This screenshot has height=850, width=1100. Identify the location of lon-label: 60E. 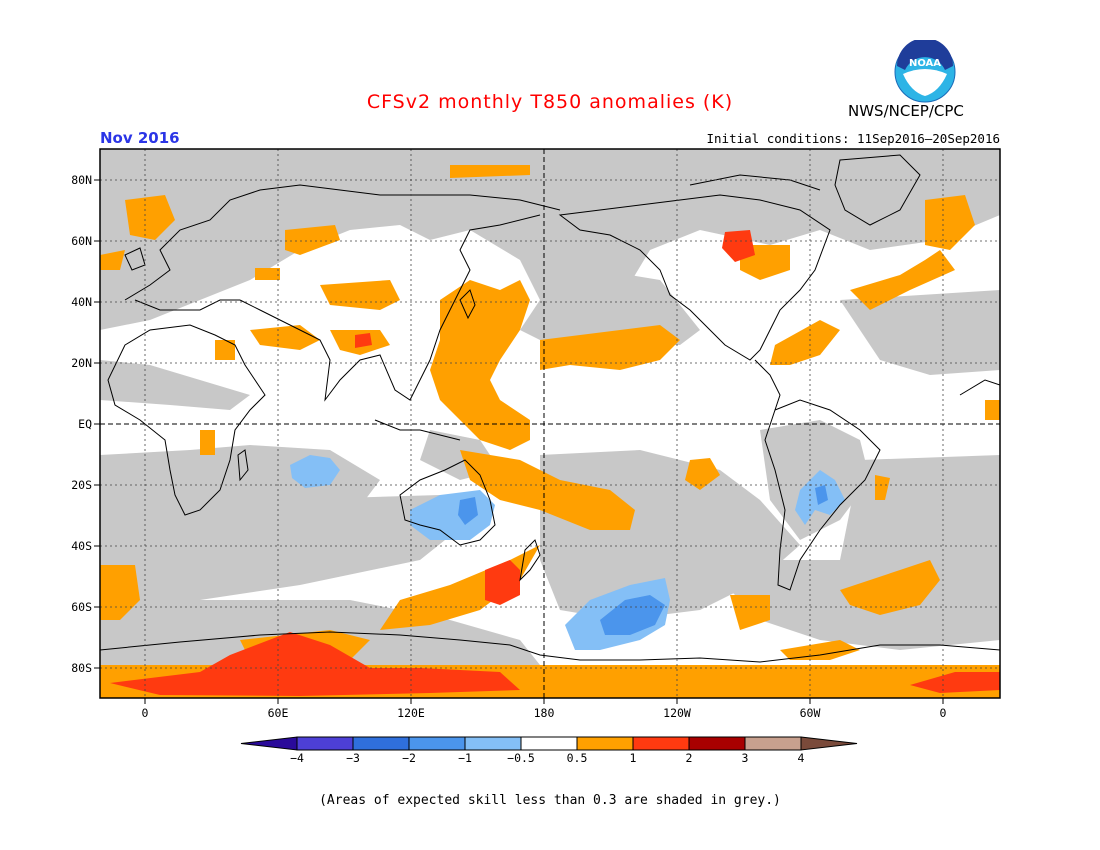
(278, 713).